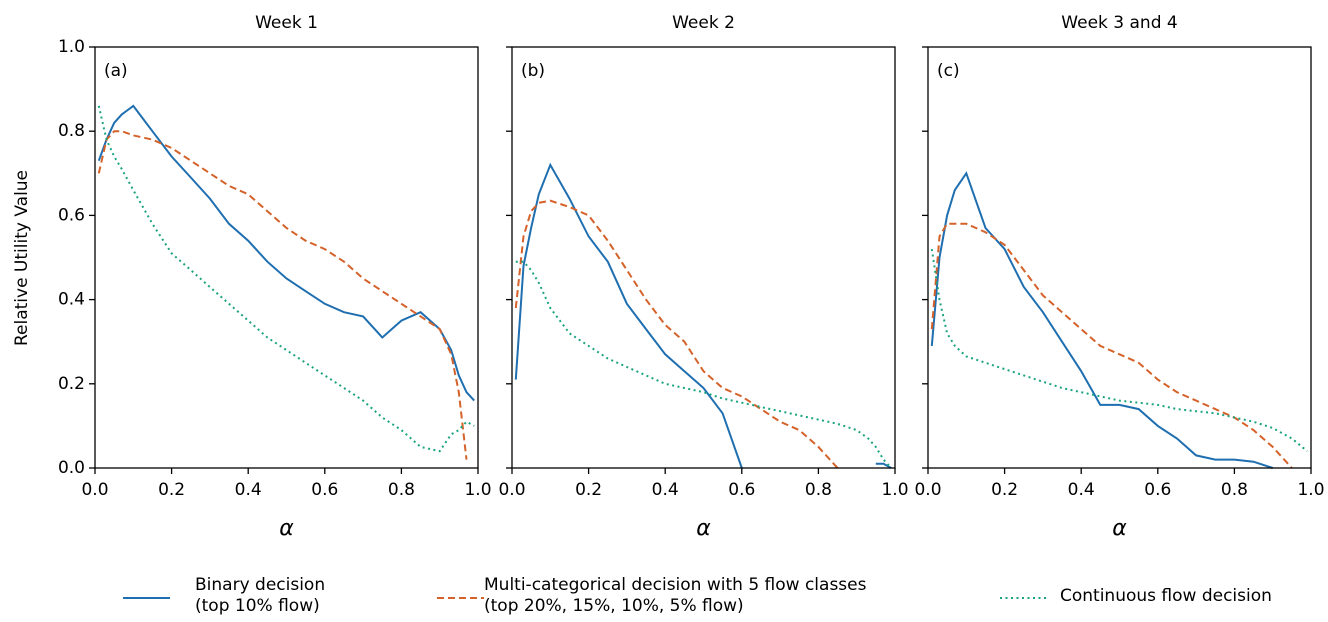  I want to click on y-axis-label: Relative Utility Value, so click(22, 258).